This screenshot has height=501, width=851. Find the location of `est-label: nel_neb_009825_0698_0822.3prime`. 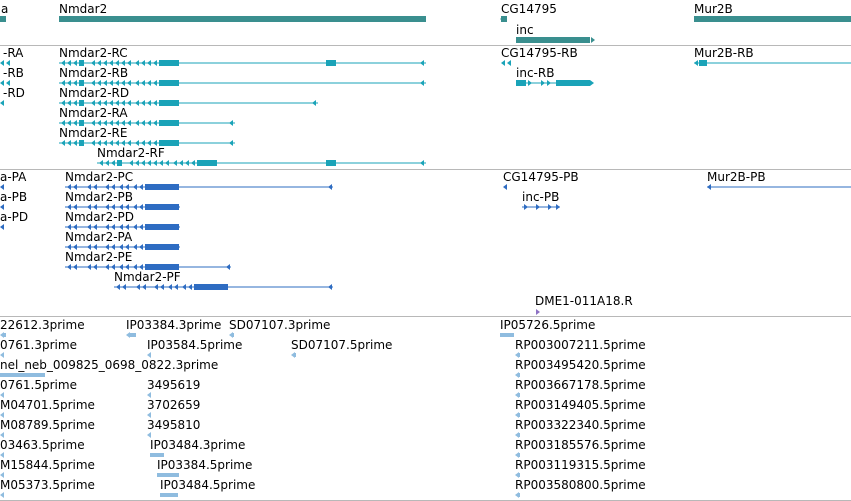

est-label: nel_neb_009825_0698_0822.3prime is located at coordinates (109, 365).